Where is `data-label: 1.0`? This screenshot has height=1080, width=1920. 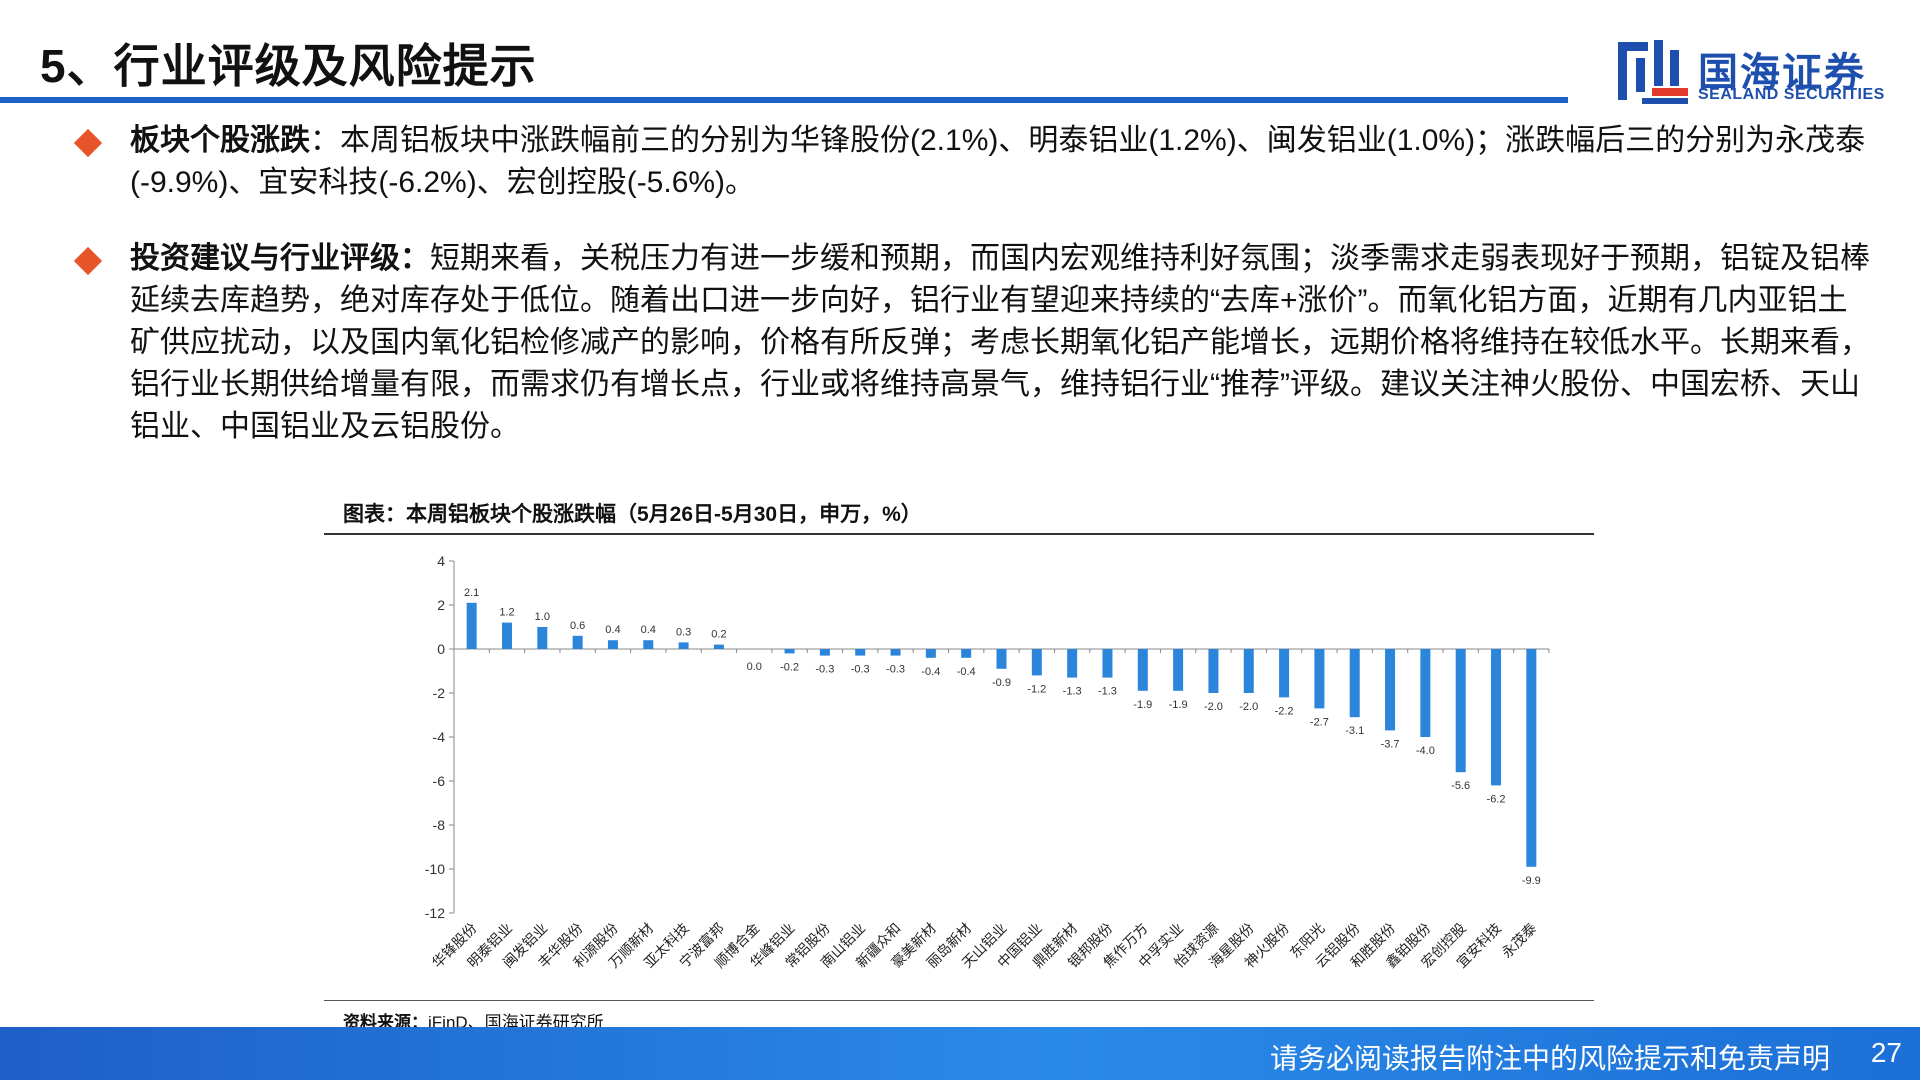 data-label: 1.0 is located at coordinates (542, 617).